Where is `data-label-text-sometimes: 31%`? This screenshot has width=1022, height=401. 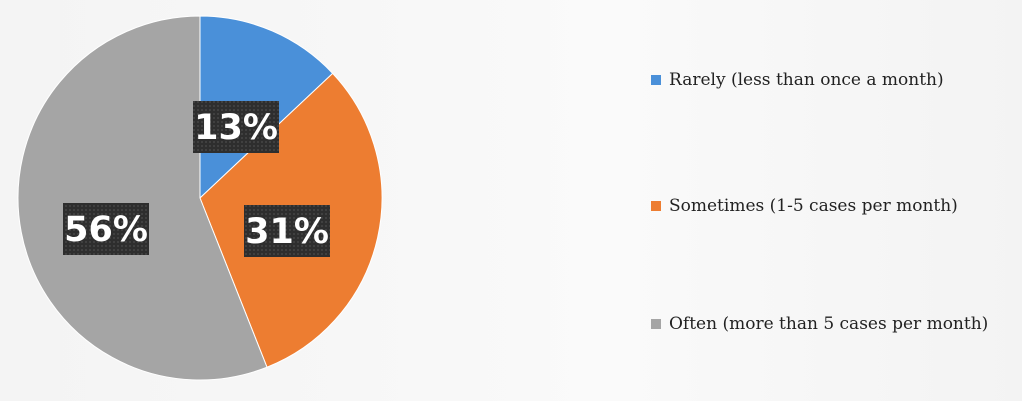
data-label-text-sometimes: 31% is located at coordinates (287, 232).